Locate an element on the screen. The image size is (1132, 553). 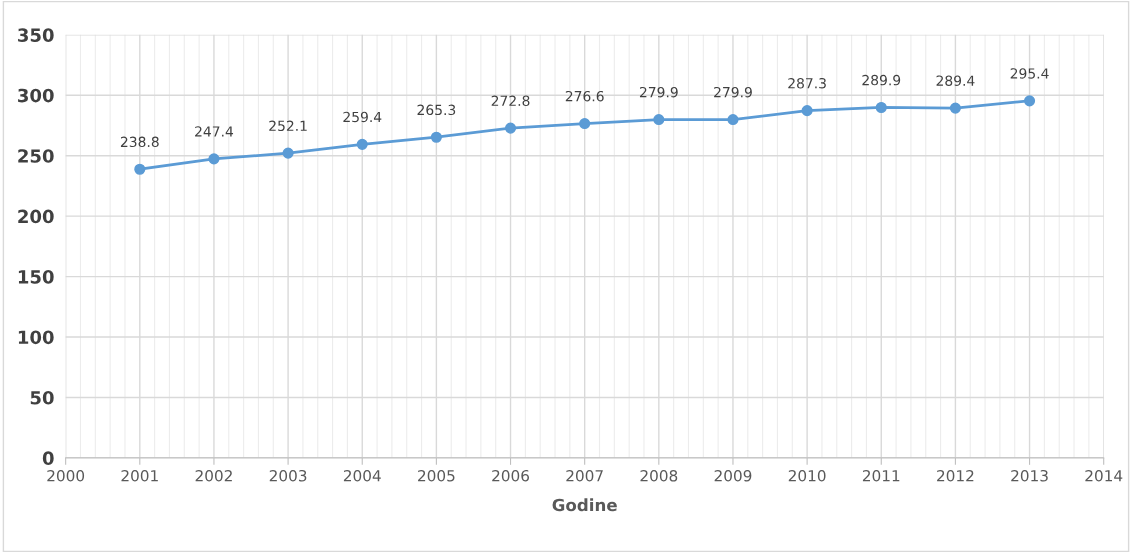
data-label: 287.3 is located at coordinates (807, 83).